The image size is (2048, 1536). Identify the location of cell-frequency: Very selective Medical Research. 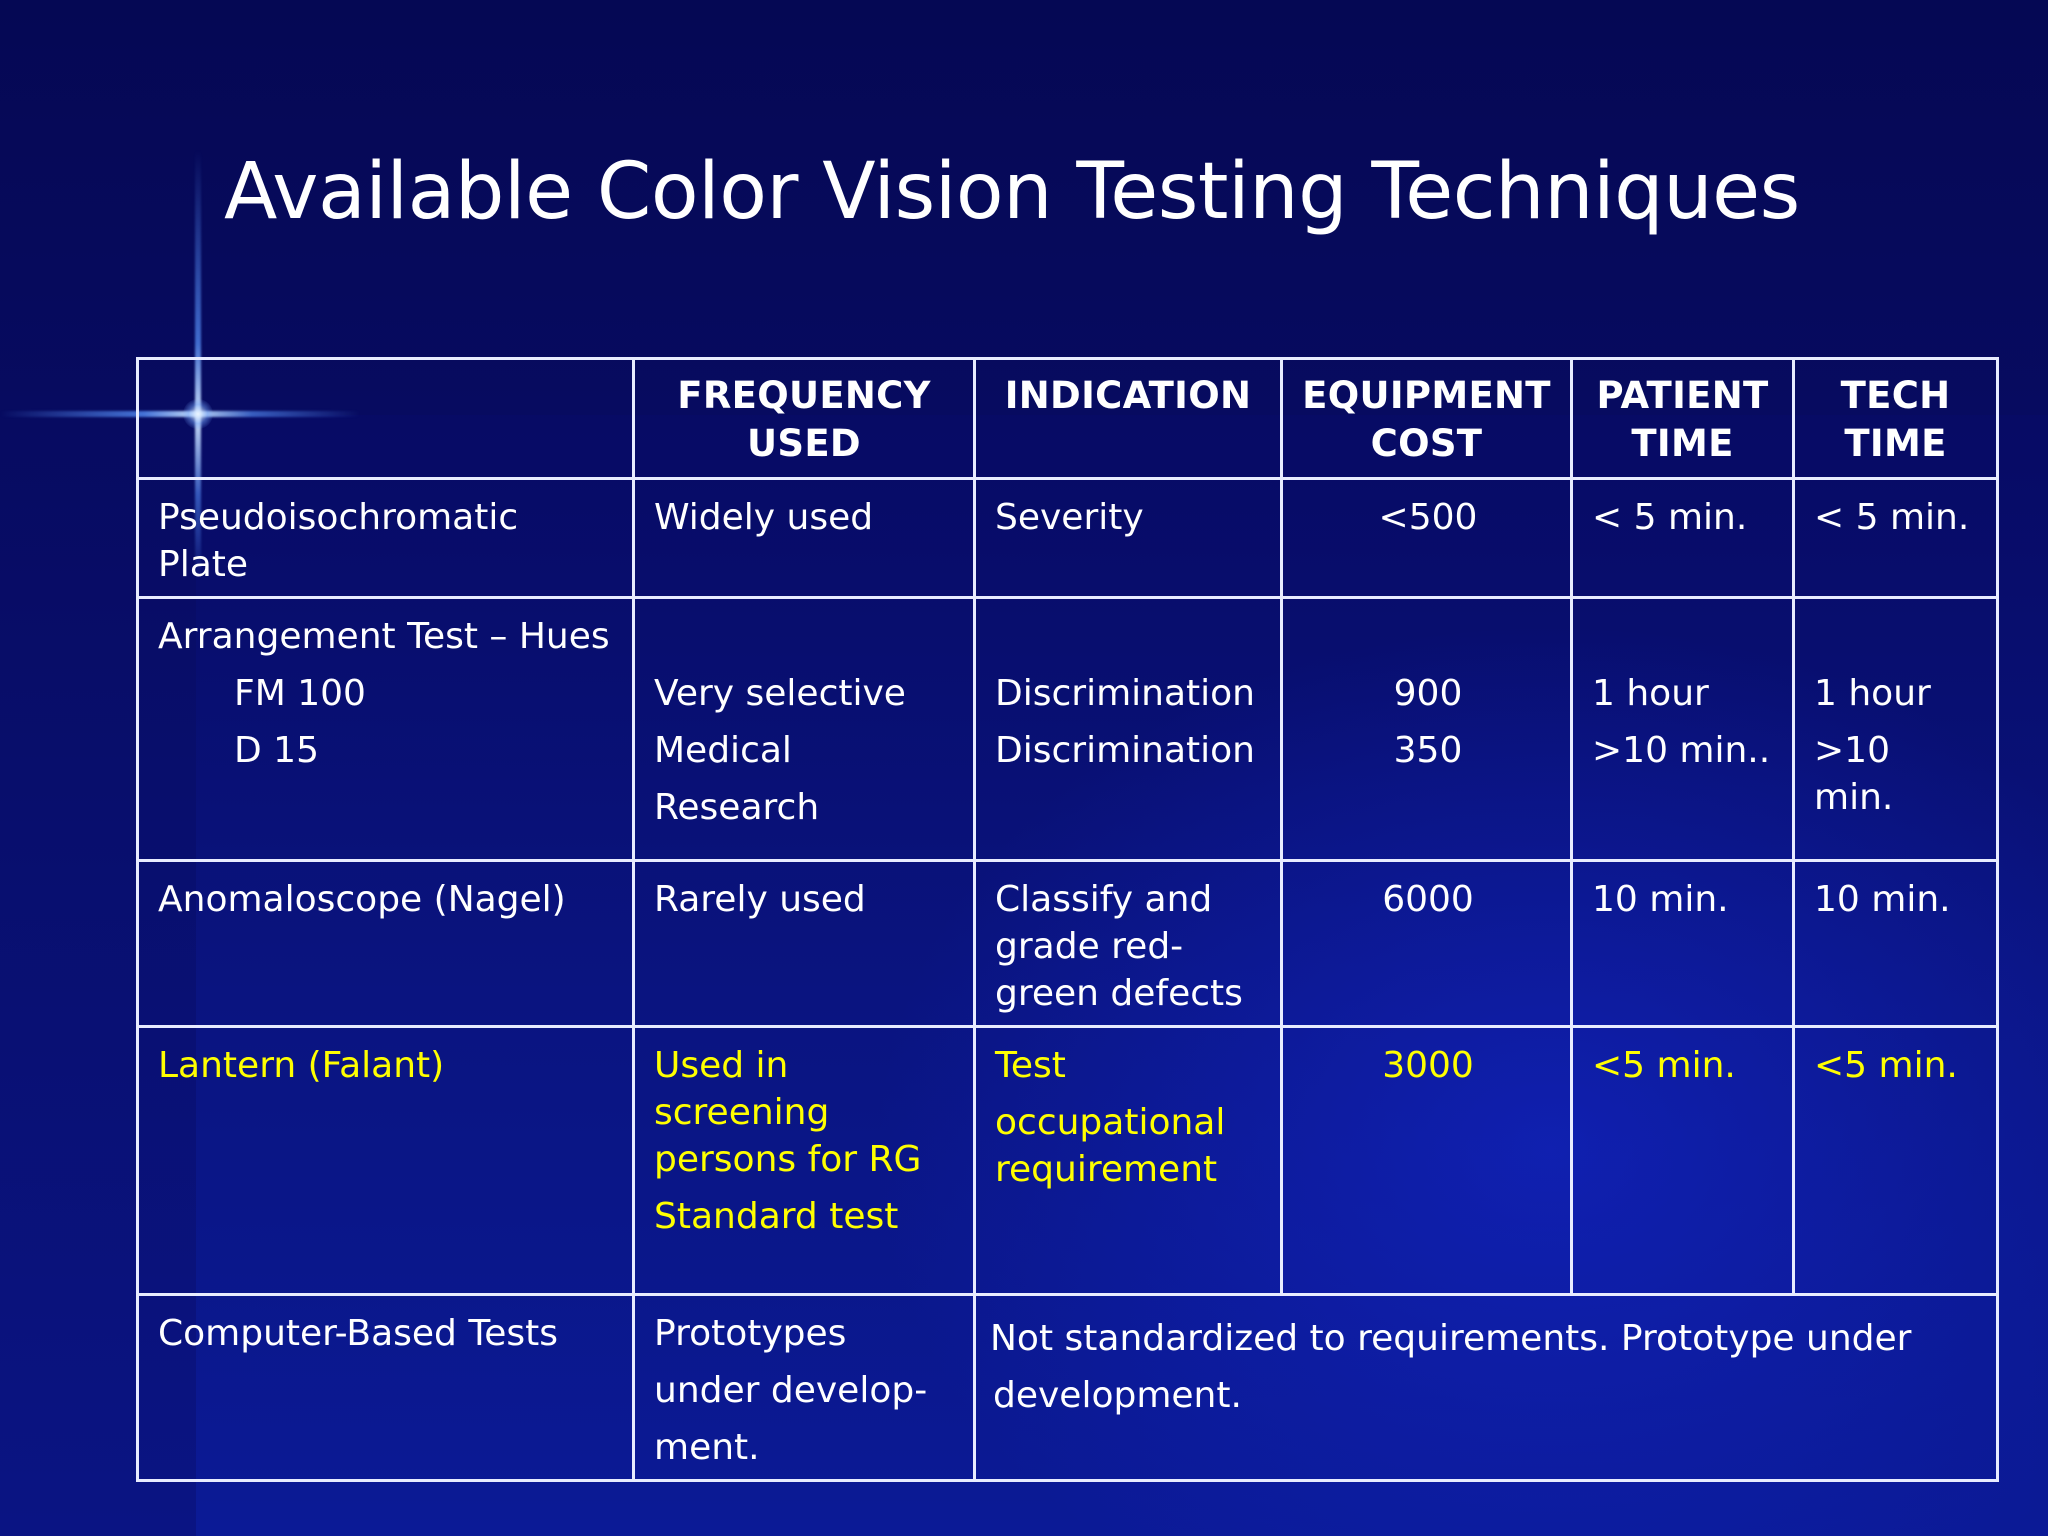
(804, 729).